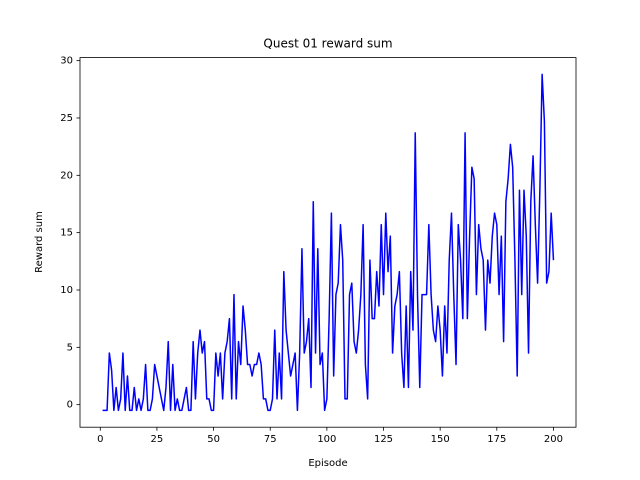 This screenshot has height=480, width=640. Describe the element at coordinates (326, 439) in the screenshot. I see `x-tick-label: 100` at that location.